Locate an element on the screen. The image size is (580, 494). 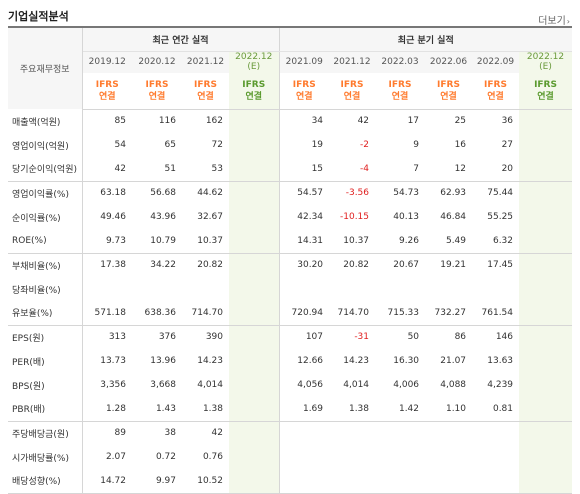
row-label: 유보율(%) is located at coordinates (45, 313).